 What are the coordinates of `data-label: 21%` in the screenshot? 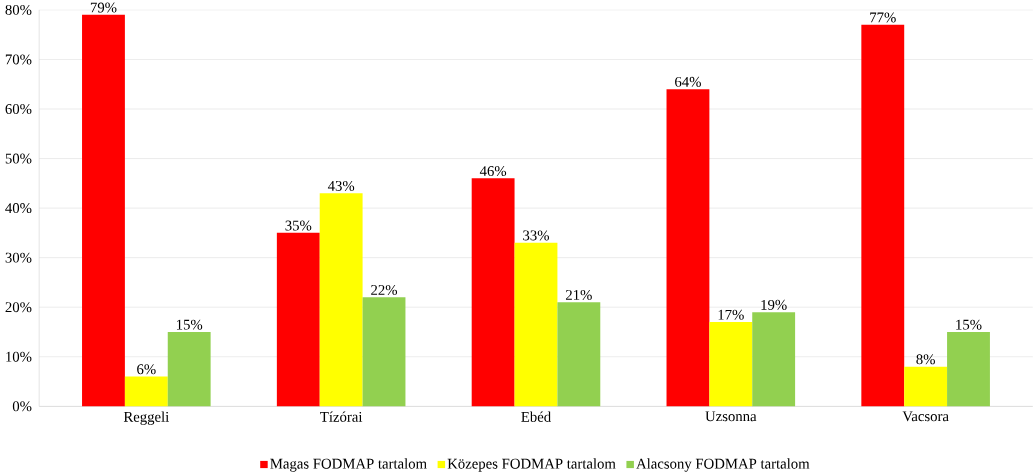 It's located at (578, 294).